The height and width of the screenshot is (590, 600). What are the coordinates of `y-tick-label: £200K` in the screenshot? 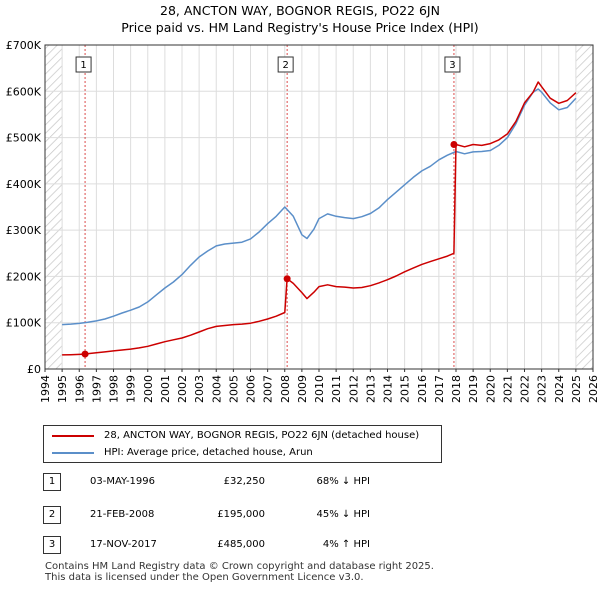 It's located at (24, 276).